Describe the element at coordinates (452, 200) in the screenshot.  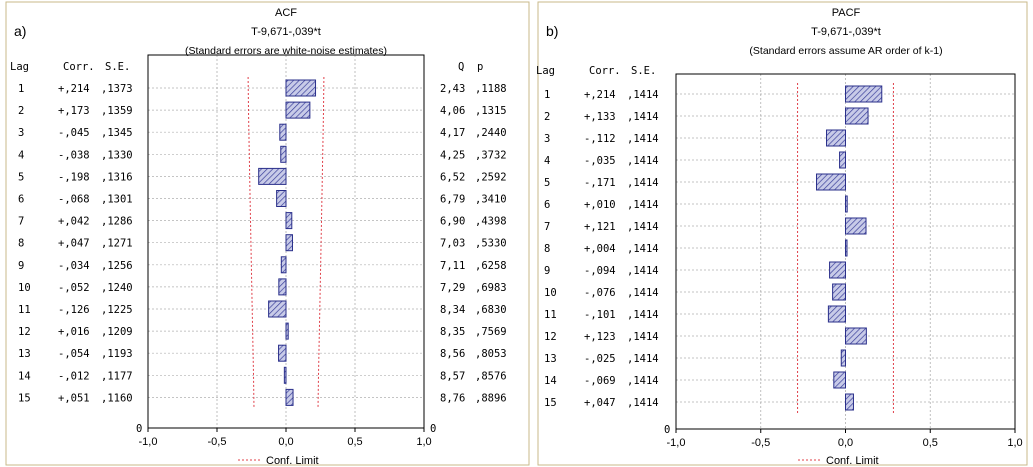
I see `q-value: 6,79` at that location.